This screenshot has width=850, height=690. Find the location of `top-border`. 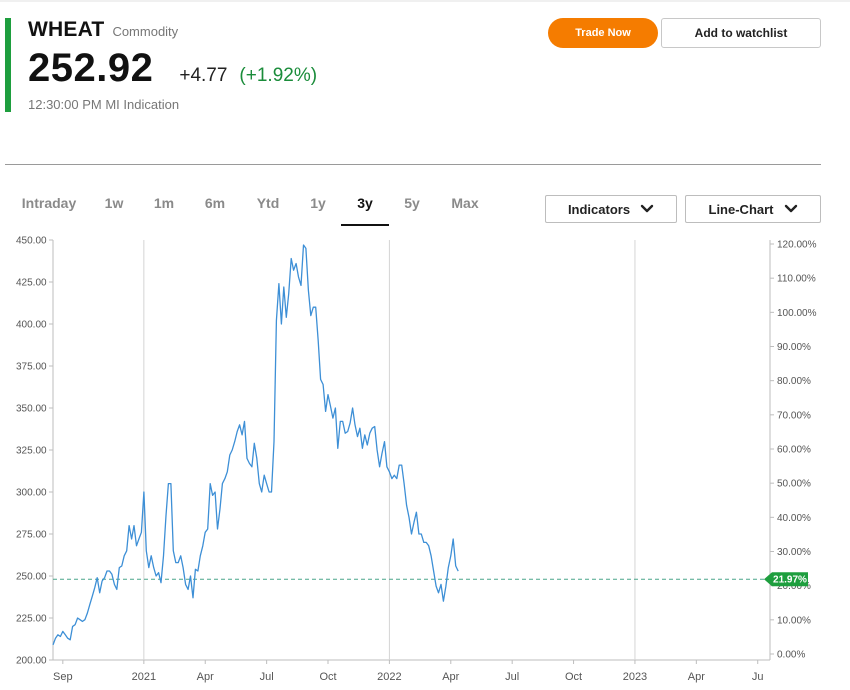

top-border is located at coordinates (425, 1).